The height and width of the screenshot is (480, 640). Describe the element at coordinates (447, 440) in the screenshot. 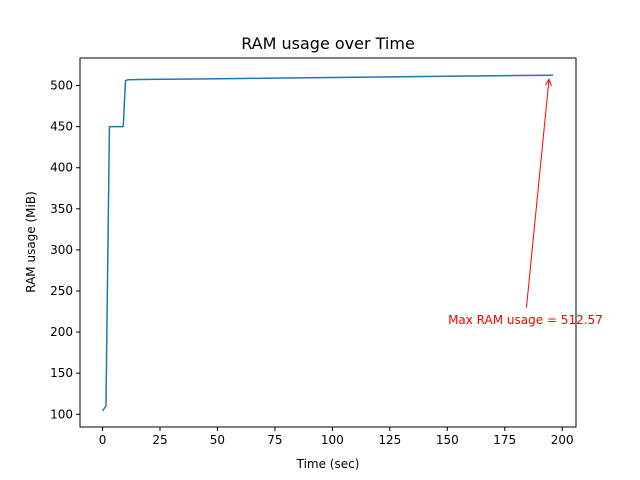

I see `x-tick-label: 150` at that location.